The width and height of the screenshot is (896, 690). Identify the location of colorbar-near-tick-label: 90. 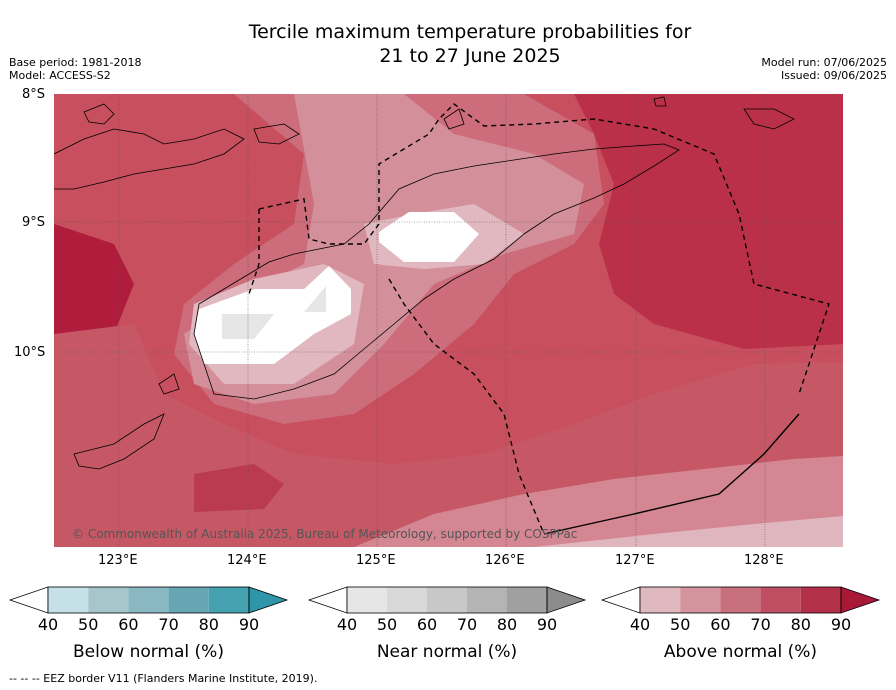
(547, 624).